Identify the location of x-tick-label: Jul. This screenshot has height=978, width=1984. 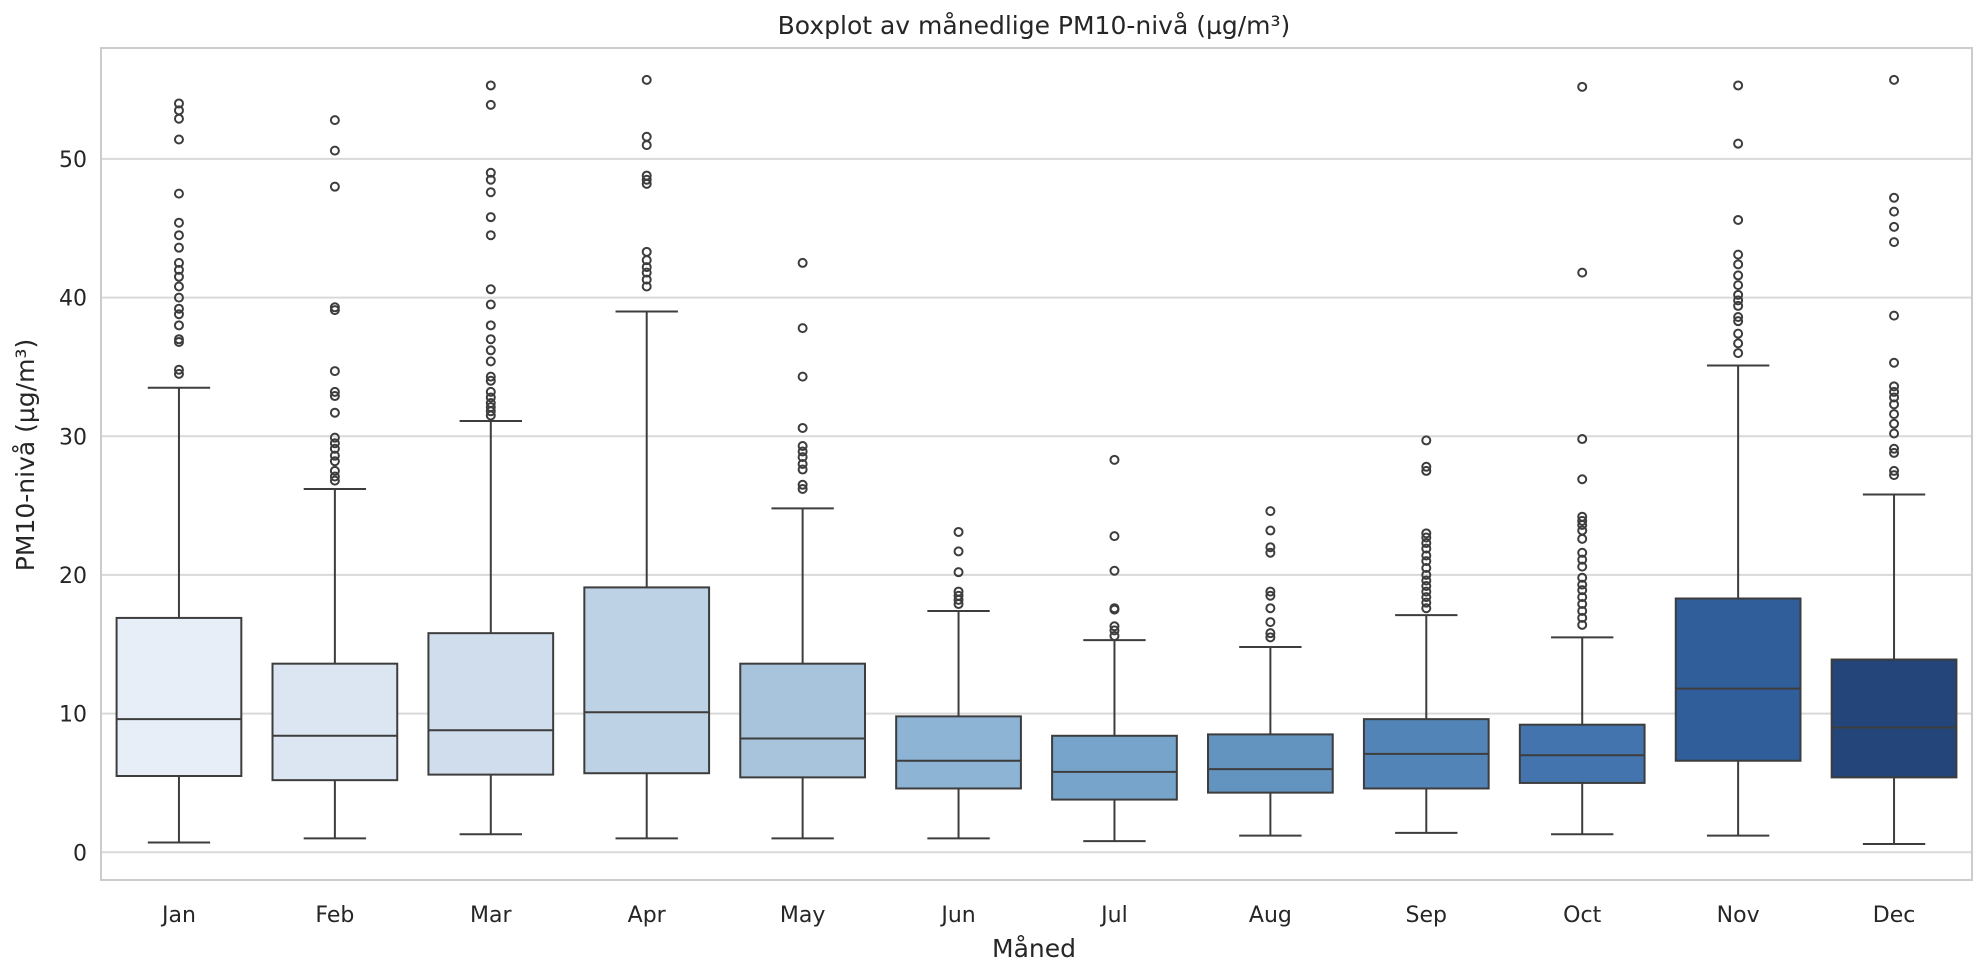
(1113, 915).